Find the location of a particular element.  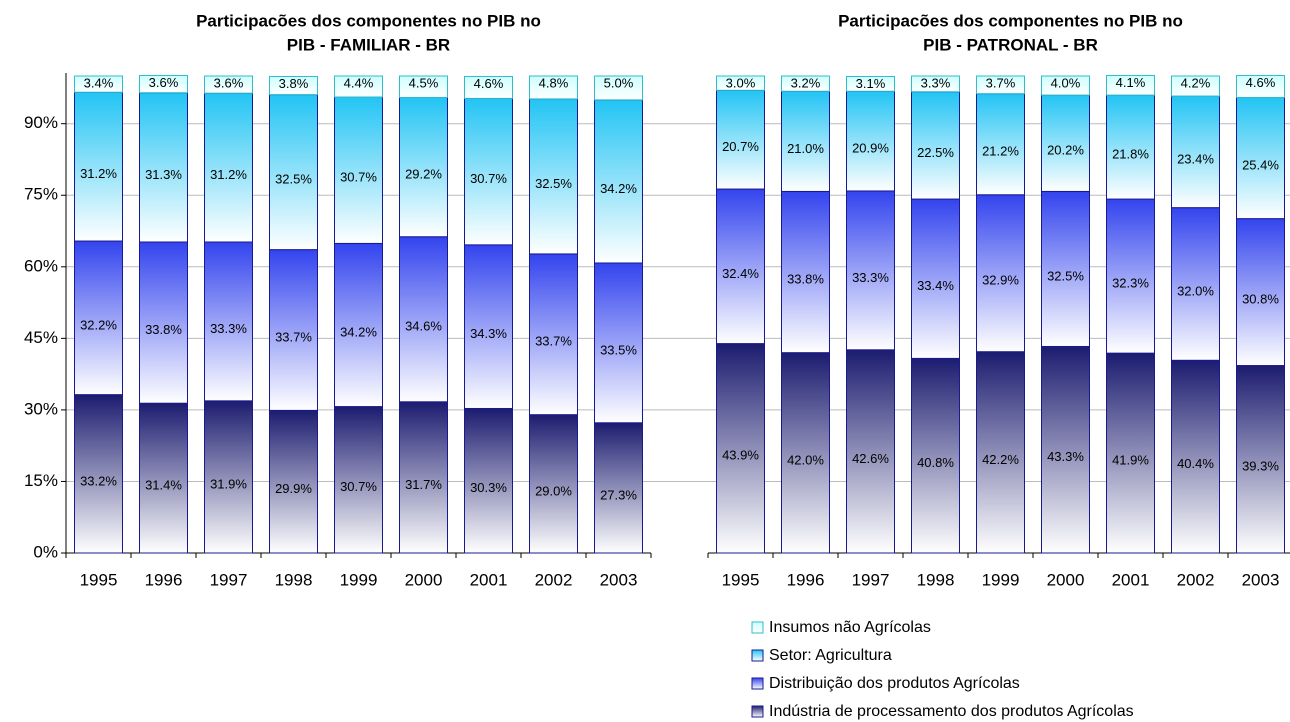

y-tick-label: 60% is located at coordinates (41, 265).